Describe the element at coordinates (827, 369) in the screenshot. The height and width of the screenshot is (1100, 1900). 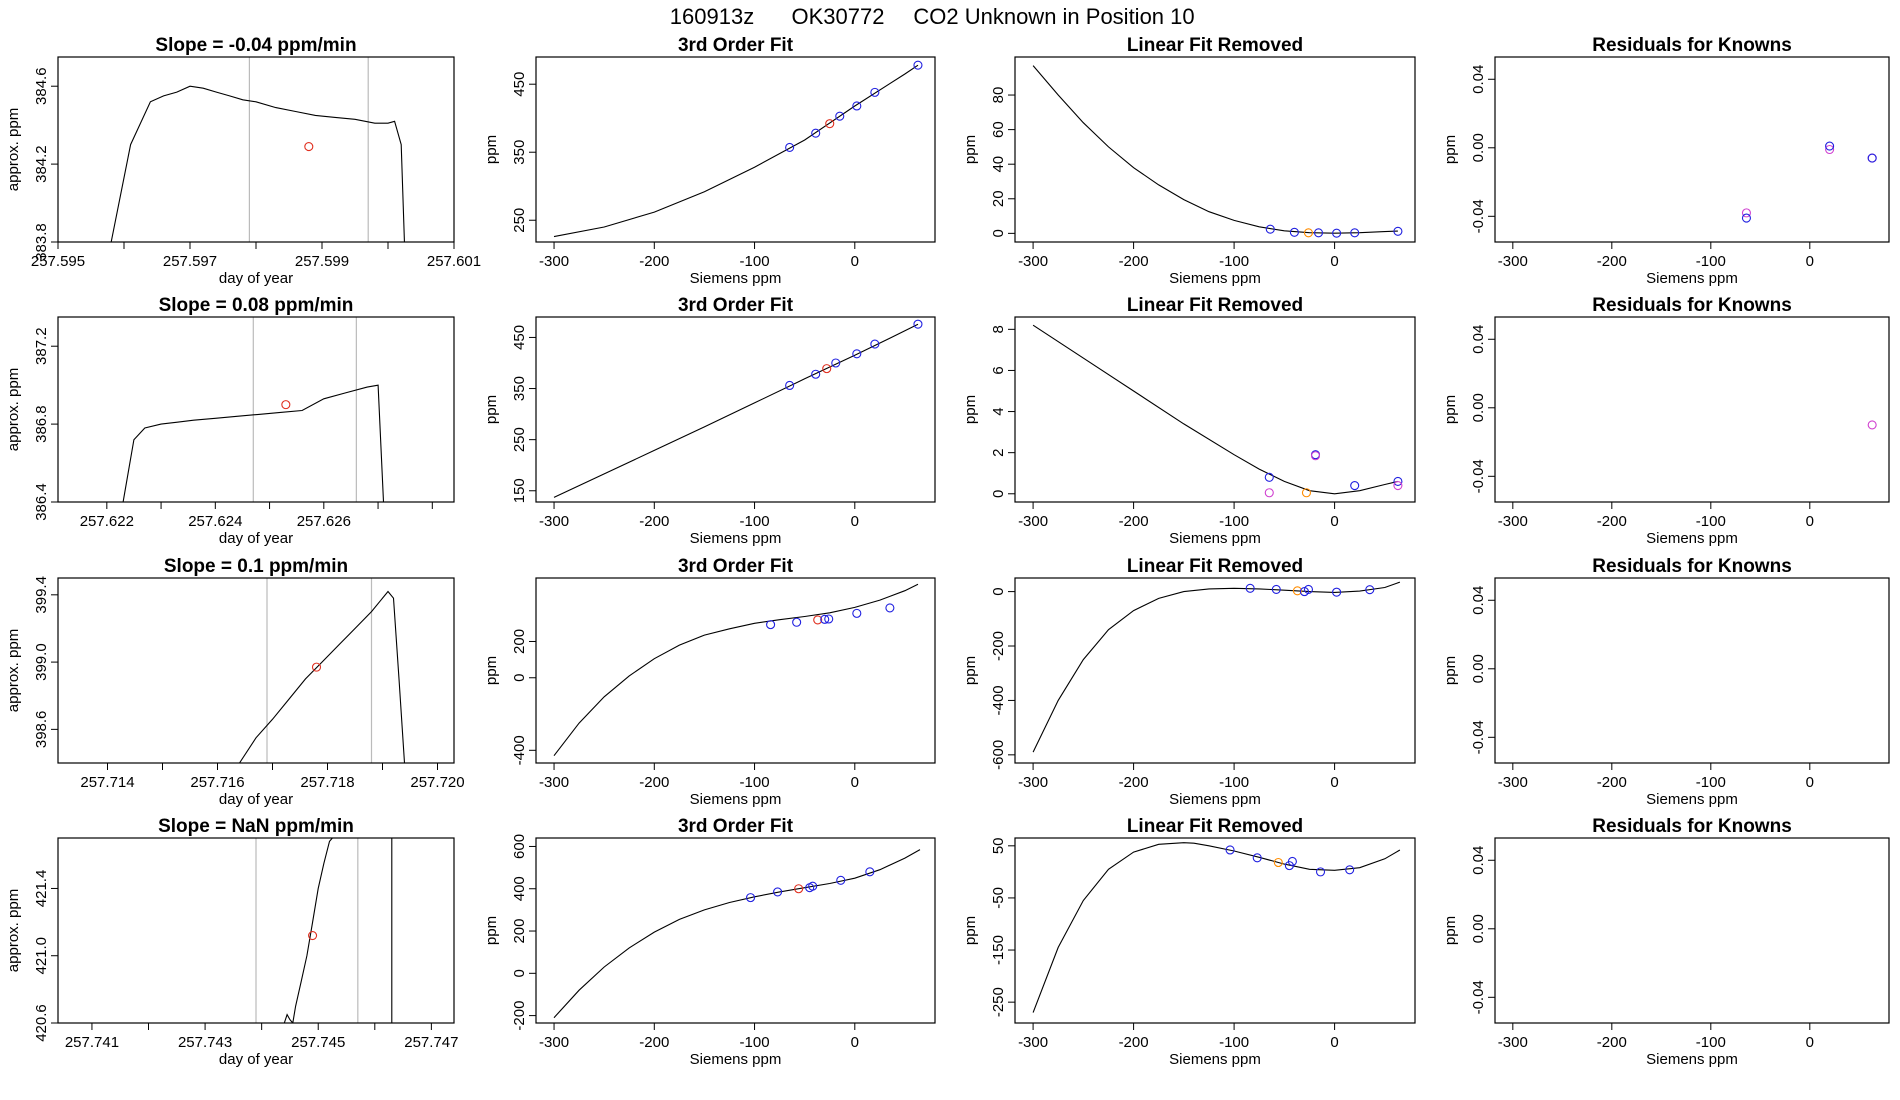
I see `data-point-unknown` at that location.